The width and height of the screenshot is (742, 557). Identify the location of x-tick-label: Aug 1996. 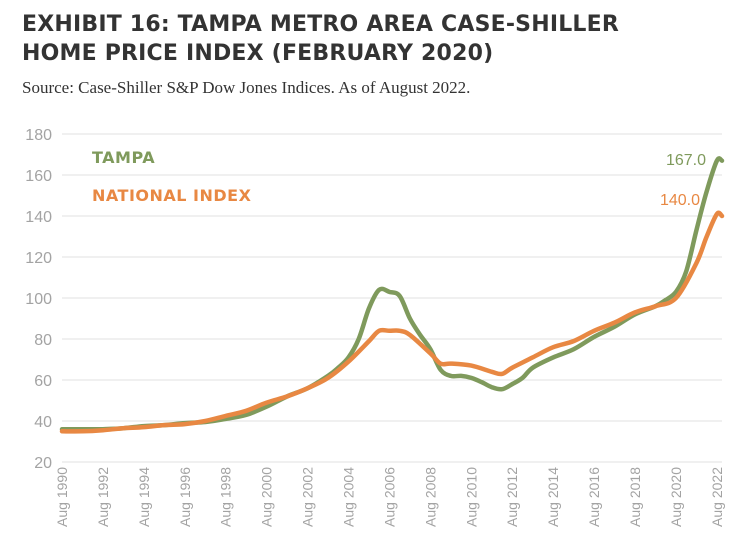
(185, 497).